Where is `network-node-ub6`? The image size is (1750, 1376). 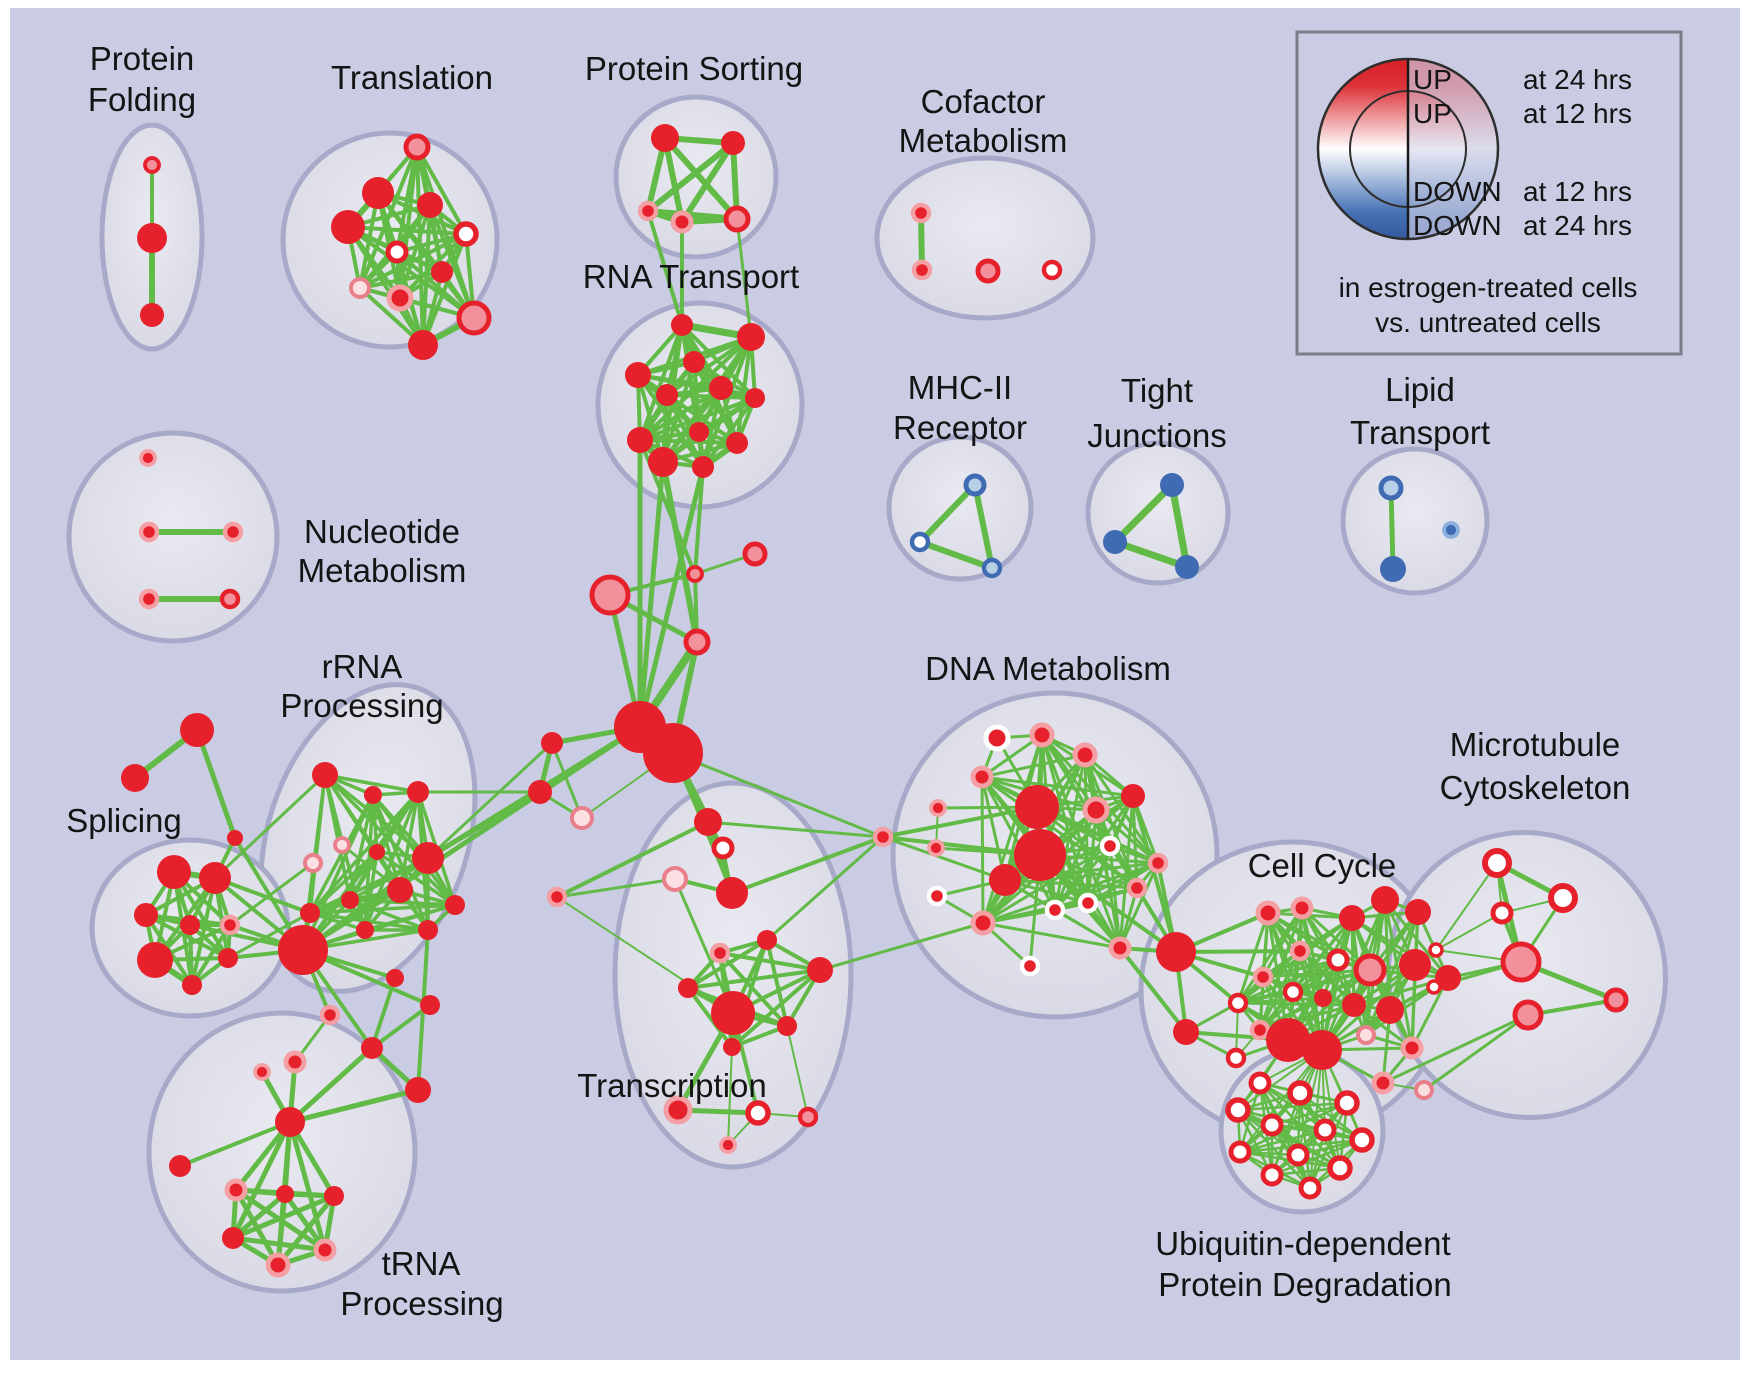 network-node-ub6 is located at coordinates (1325, 1130).